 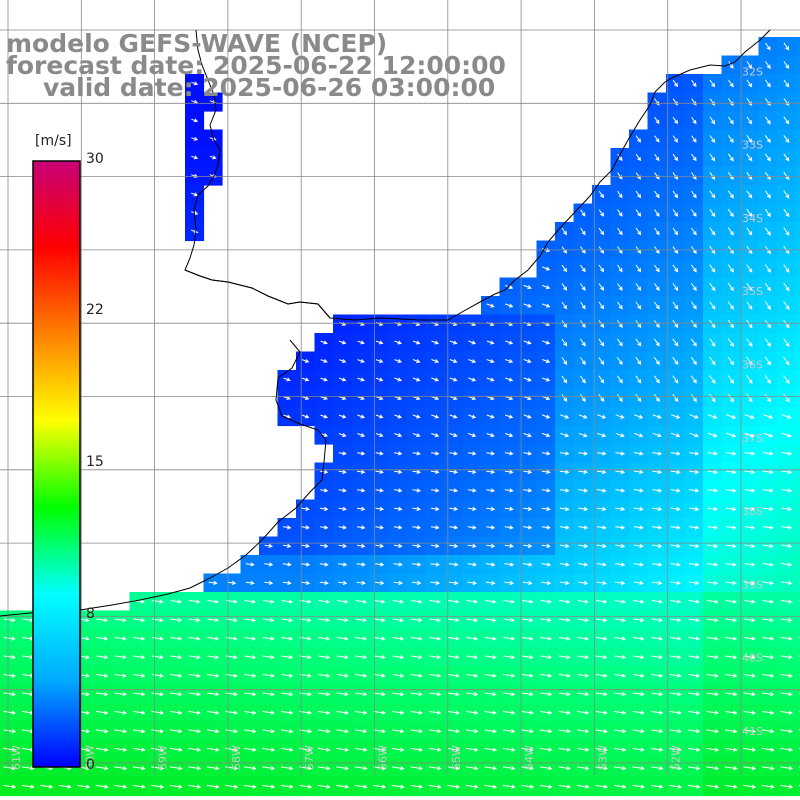 I want to click on colorbar-tick-8: 8, so click(x=90, y=614).